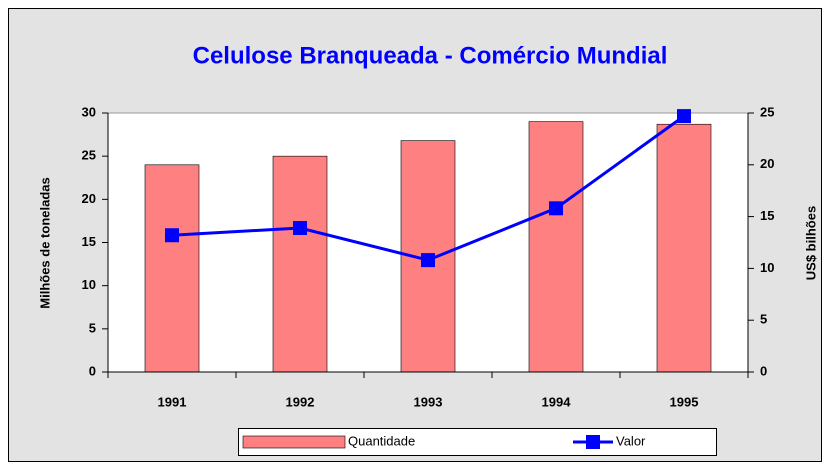  What do you see at coordinates (44, 242) in the screenshot?
I see `y-axis-label: Milhões de toneladas` at bounding box center [44, 242].